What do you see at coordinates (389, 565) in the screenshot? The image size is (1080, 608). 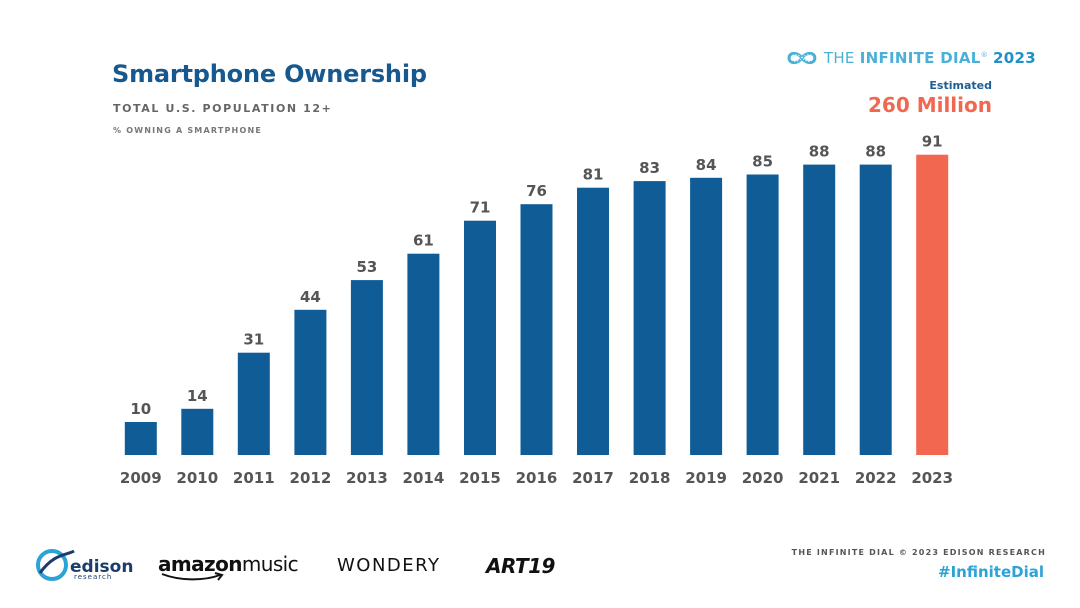 I see `wondery-logo: WONDERY` at bounding box center [389, 565].